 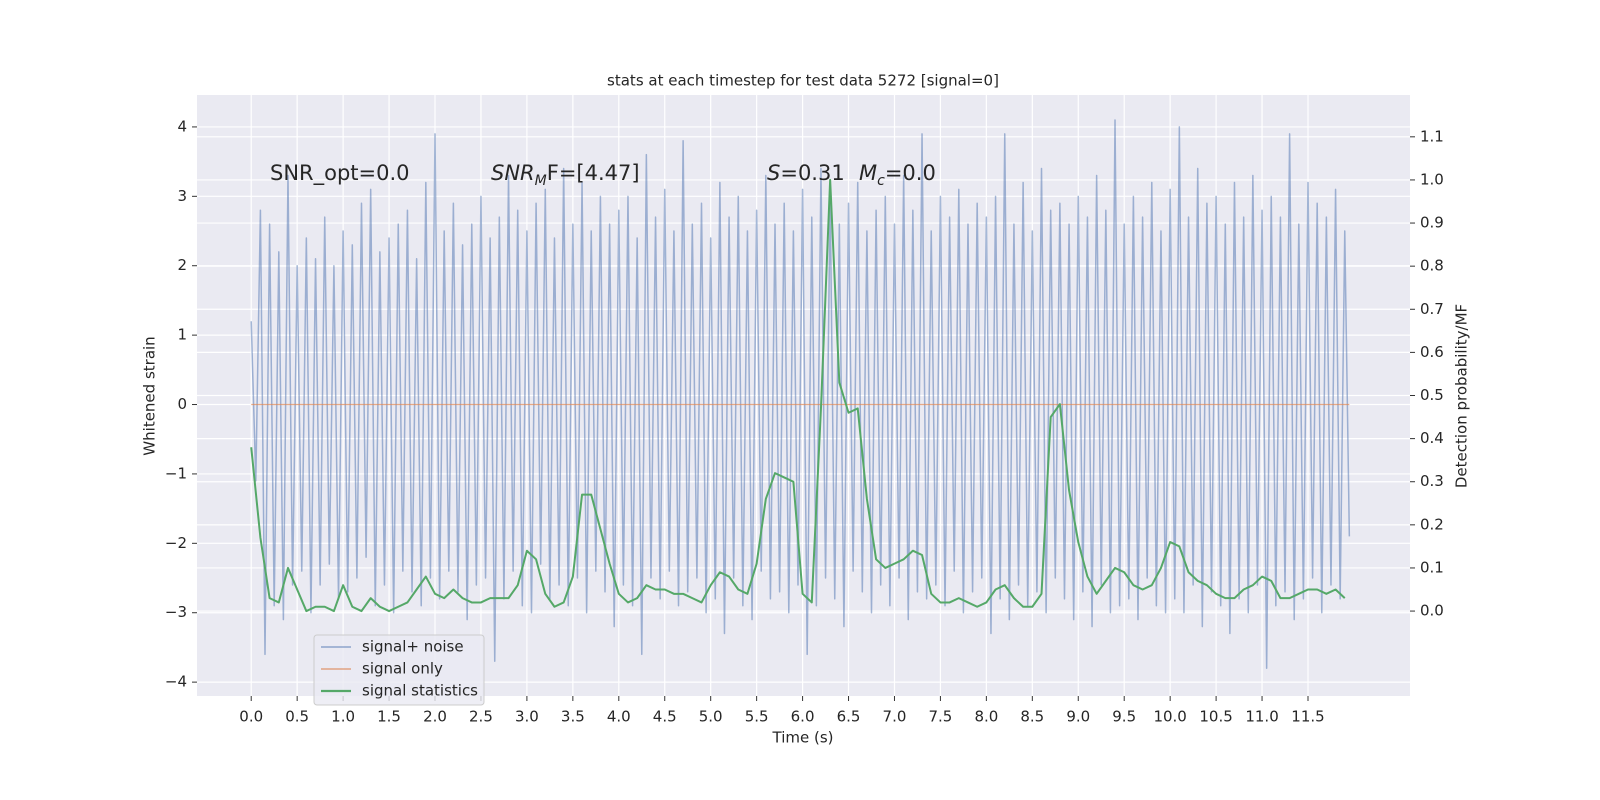 I want to click on annotation-part: SNR_opt=0.0, so click(x=340, y=173).